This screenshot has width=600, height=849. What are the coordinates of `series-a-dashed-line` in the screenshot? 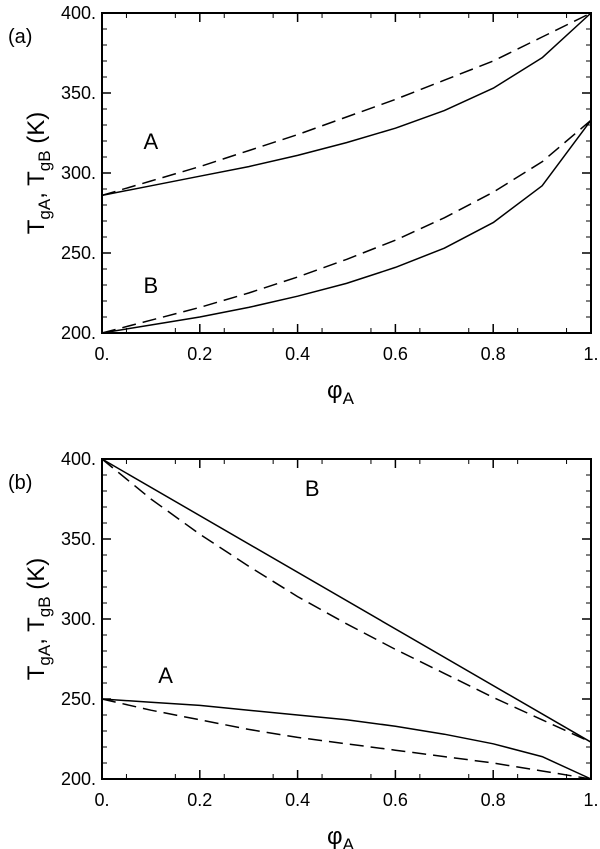 It's located at (346, 739).